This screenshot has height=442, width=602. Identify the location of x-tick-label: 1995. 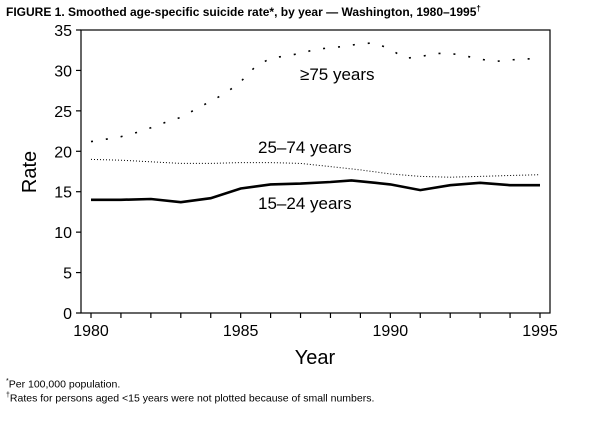
(540, 331).